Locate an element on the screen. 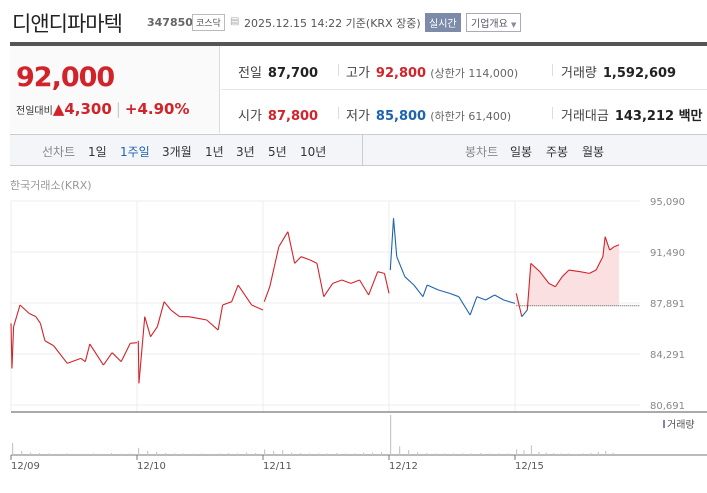  stats-divider is located at coordinates (464, 89).